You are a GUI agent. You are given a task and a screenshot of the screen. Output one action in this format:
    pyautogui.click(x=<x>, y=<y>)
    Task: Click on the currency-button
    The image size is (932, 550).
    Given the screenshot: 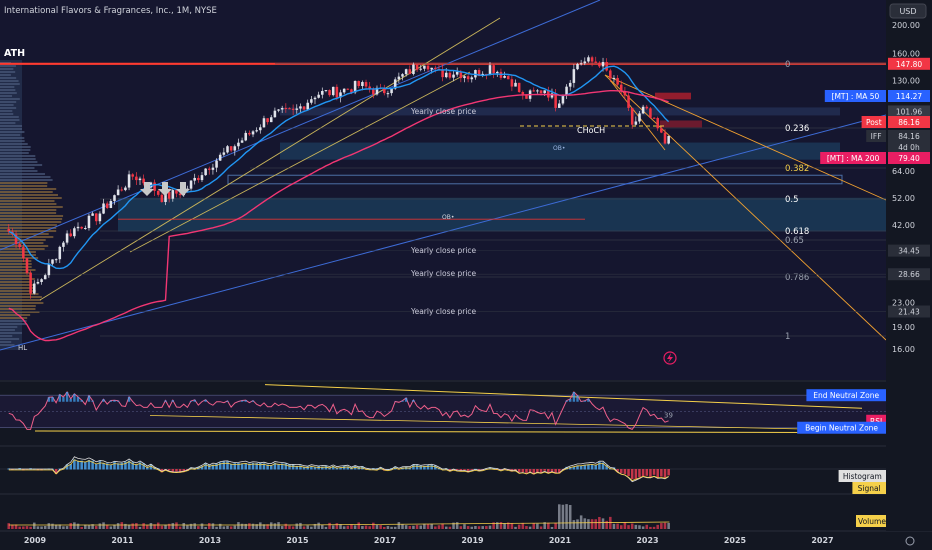 What is the action you would take?
    pyautogui.click(x=908, y=11)
    